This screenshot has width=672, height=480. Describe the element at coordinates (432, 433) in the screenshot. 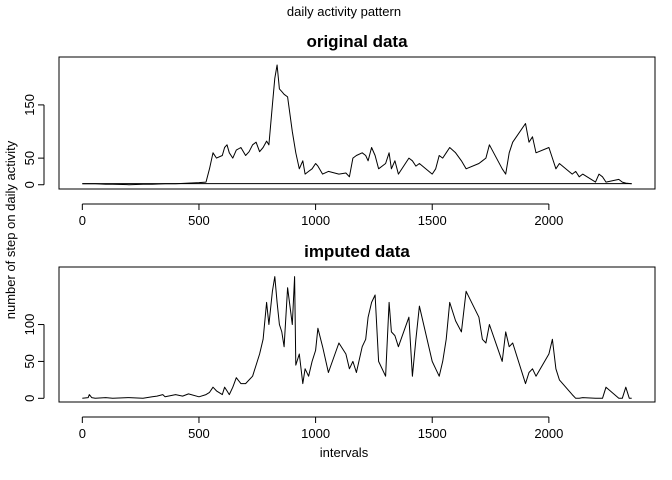

I see `panel-2-x-tick-label: 1500` at that location.